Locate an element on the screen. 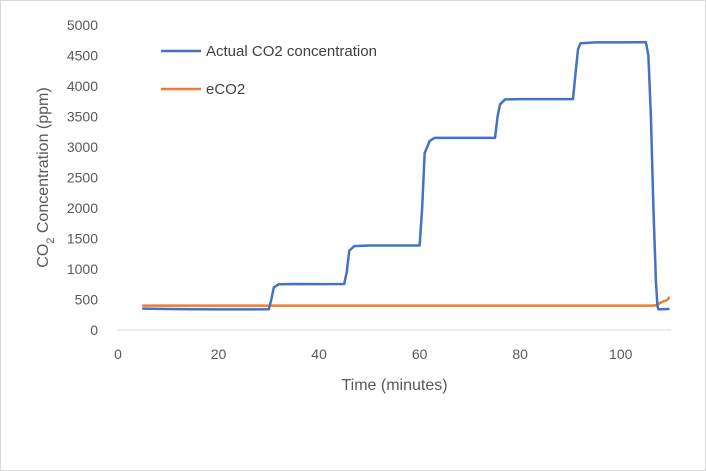 Image resolution: width=706 pixels, height=471 pixels. x-tick-label: 20 is located at coordinates (219, 354).